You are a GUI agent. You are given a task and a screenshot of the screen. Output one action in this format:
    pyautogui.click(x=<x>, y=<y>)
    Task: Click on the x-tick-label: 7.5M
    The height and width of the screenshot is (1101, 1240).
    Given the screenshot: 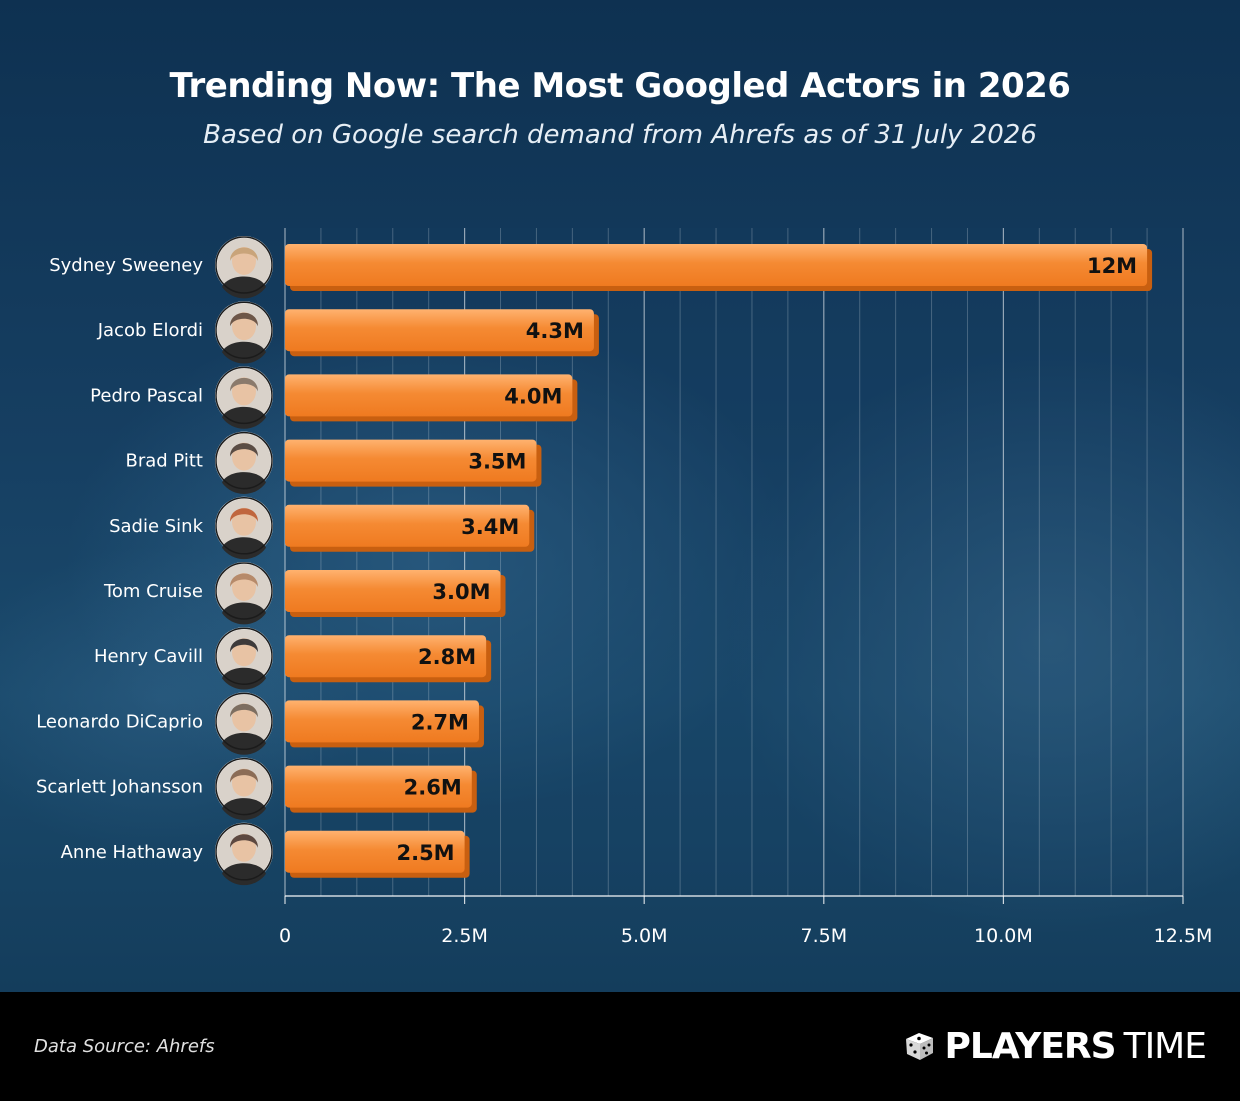 What is the action you would take?
    pyautogui.click(x=823, y=936)
    